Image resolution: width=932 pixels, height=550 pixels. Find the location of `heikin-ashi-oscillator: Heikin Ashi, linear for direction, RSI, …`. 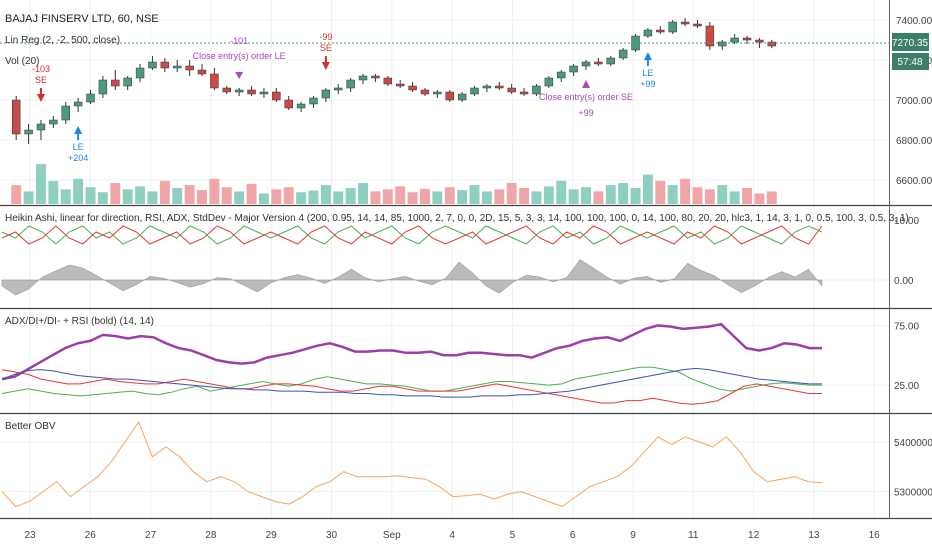

heikin-ashi-oscillator: Heikin Ashi, linear for direction, RSI, … is located at coordinates (455, 254).